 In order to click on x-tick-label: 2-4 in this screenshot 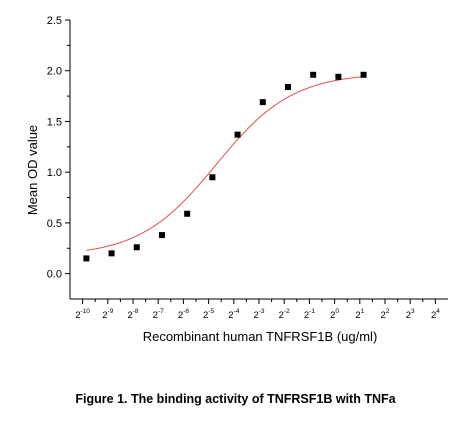, I will do `click(233, 314)`.